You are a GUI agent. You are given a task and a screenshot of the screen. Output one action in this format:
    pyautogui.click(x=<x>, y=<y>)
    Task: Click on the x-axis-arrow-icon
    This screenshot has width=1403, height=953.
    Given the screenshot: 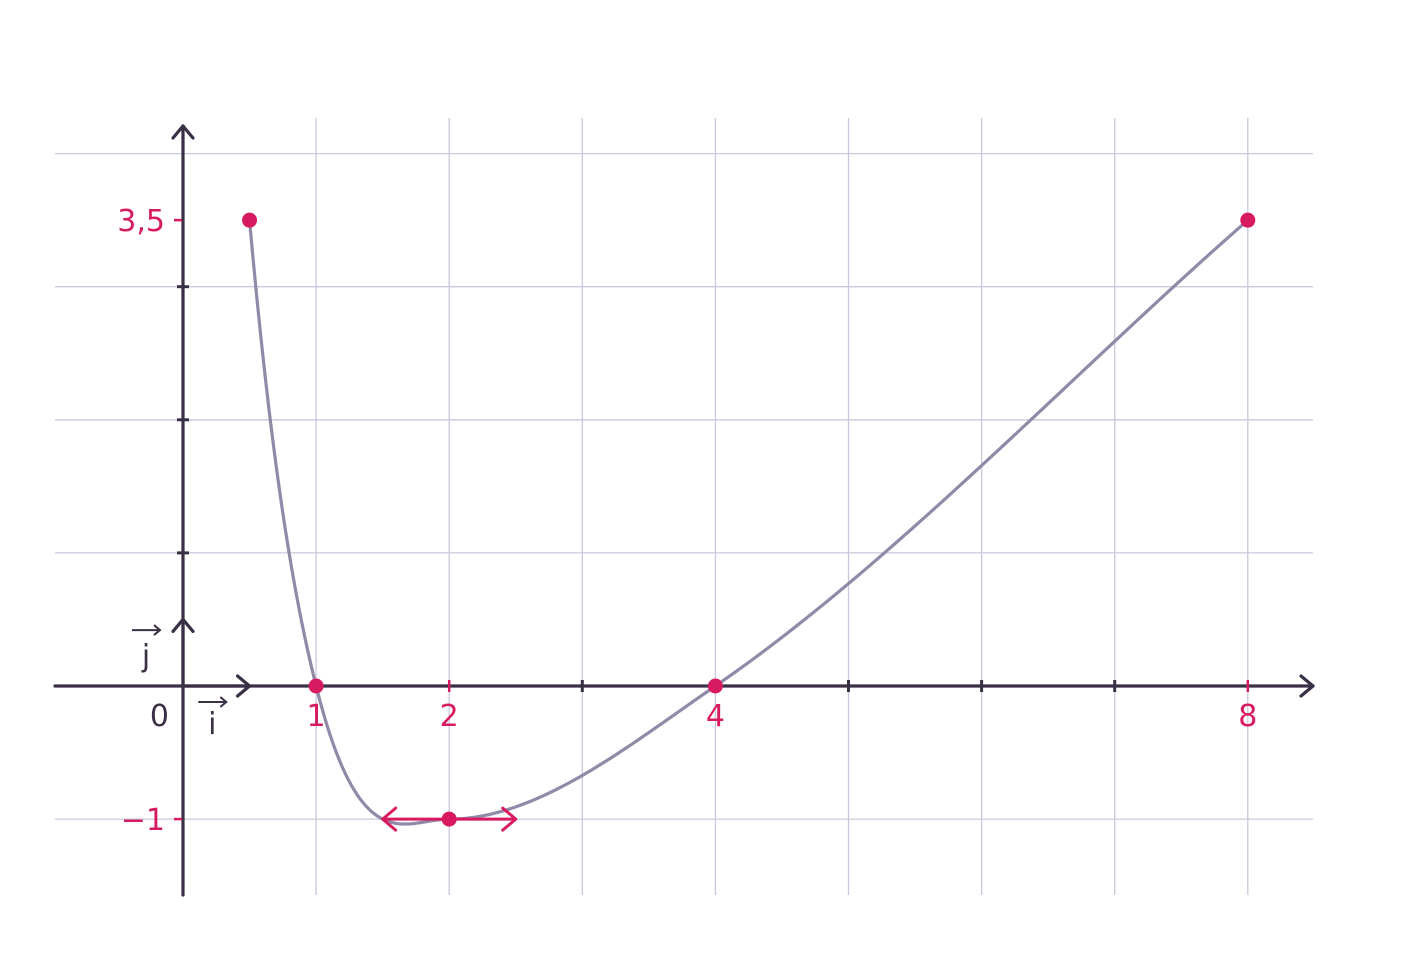 What is the action you would take?
    pyautogui.click(x=1307, y=686)
    